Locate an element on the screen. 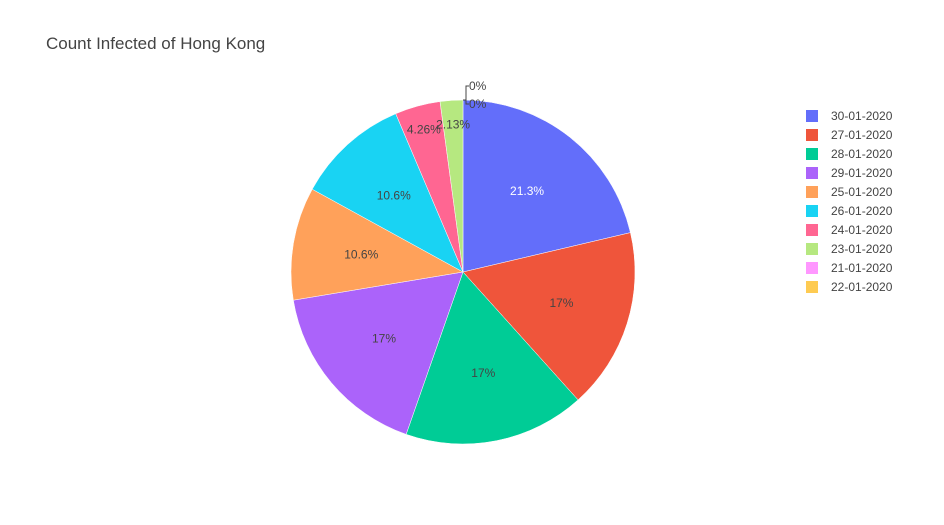  legend-item-24-01-2020: 24-01-2020 is located at coordinates (849, 229).